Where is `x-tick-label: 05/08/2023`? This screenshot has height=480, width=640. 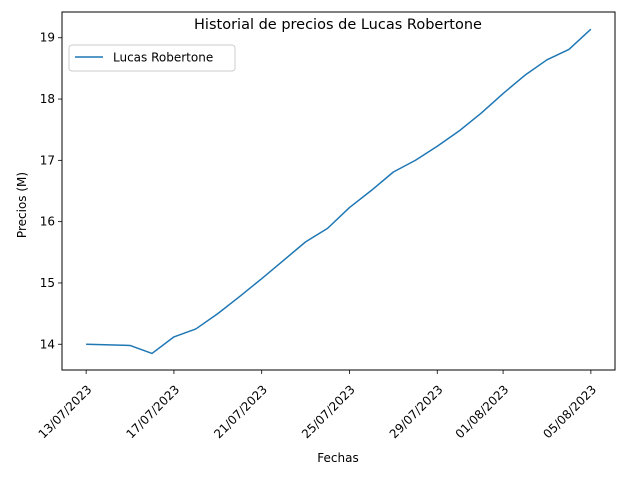 x-tick-label: 05/08/2023 is located at coordinates (569, 411).